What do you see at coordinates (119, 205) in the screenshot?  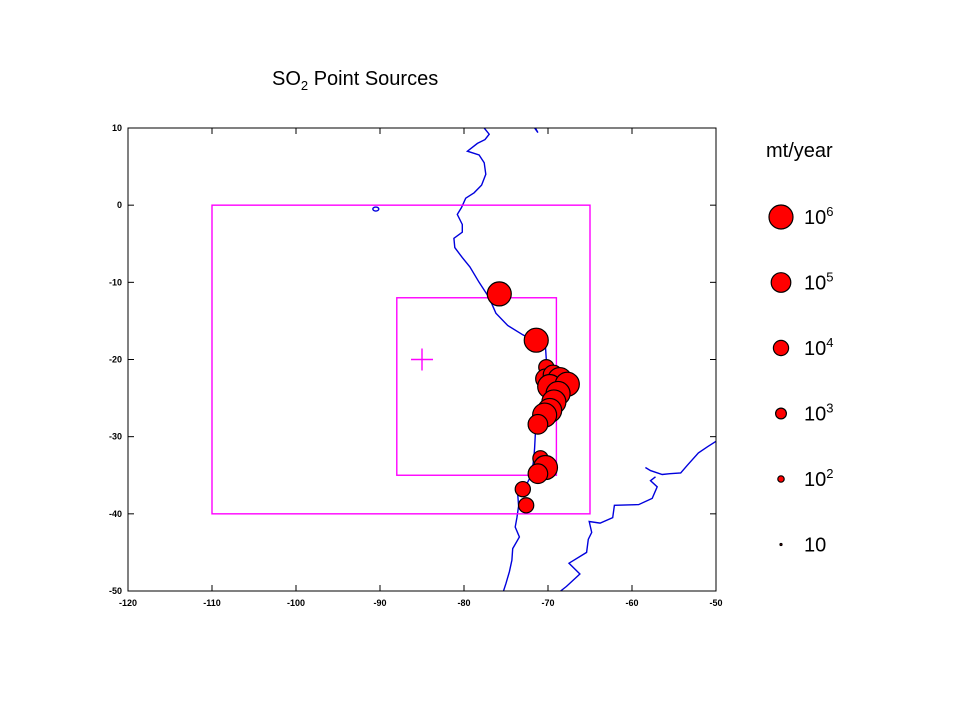 I see `y-tick-label-1: 0` at bounding box center [119, 205].